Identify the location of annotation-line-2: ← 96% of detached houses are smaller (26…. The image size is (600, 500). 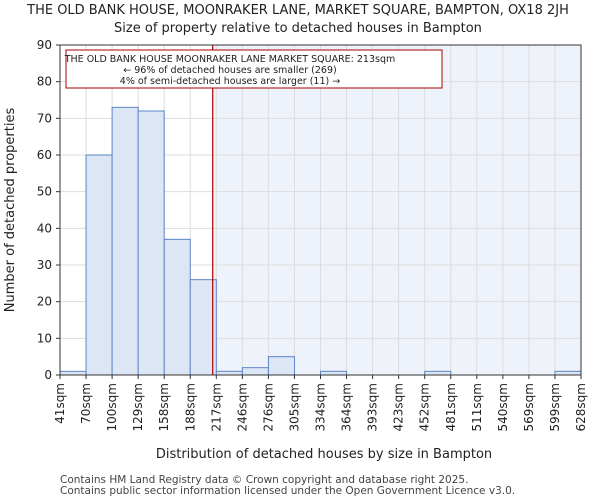
(229, 70).